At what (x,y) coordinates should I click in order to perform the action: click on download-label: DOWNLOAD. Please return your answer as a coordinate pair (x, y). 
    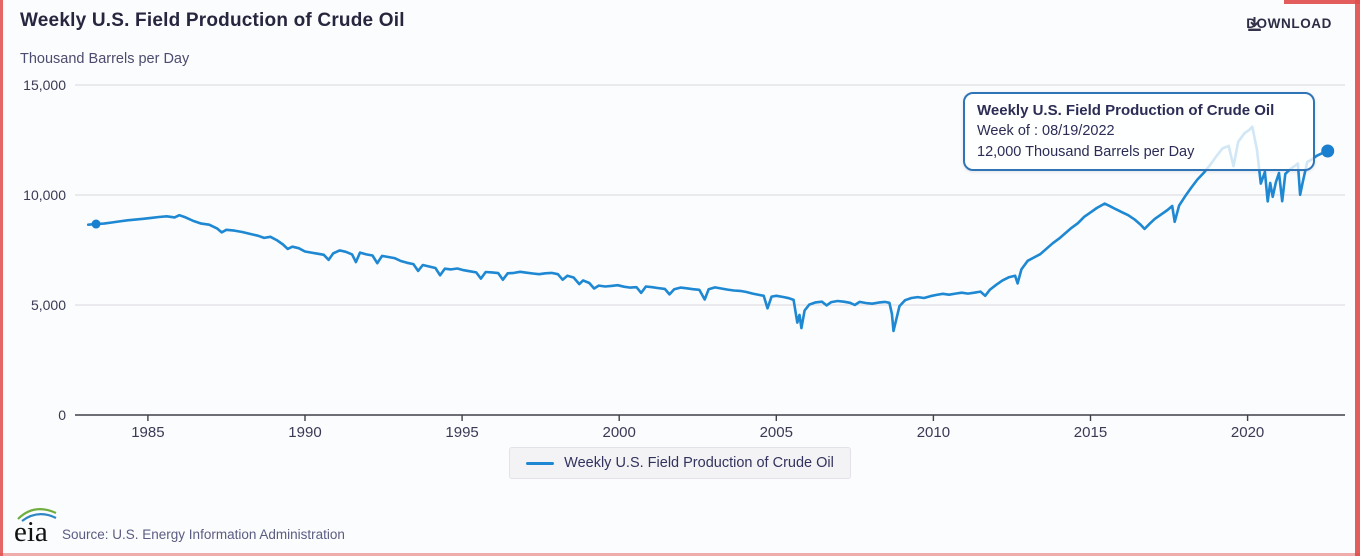
    Looking at the image, I should click on (1289, 23).